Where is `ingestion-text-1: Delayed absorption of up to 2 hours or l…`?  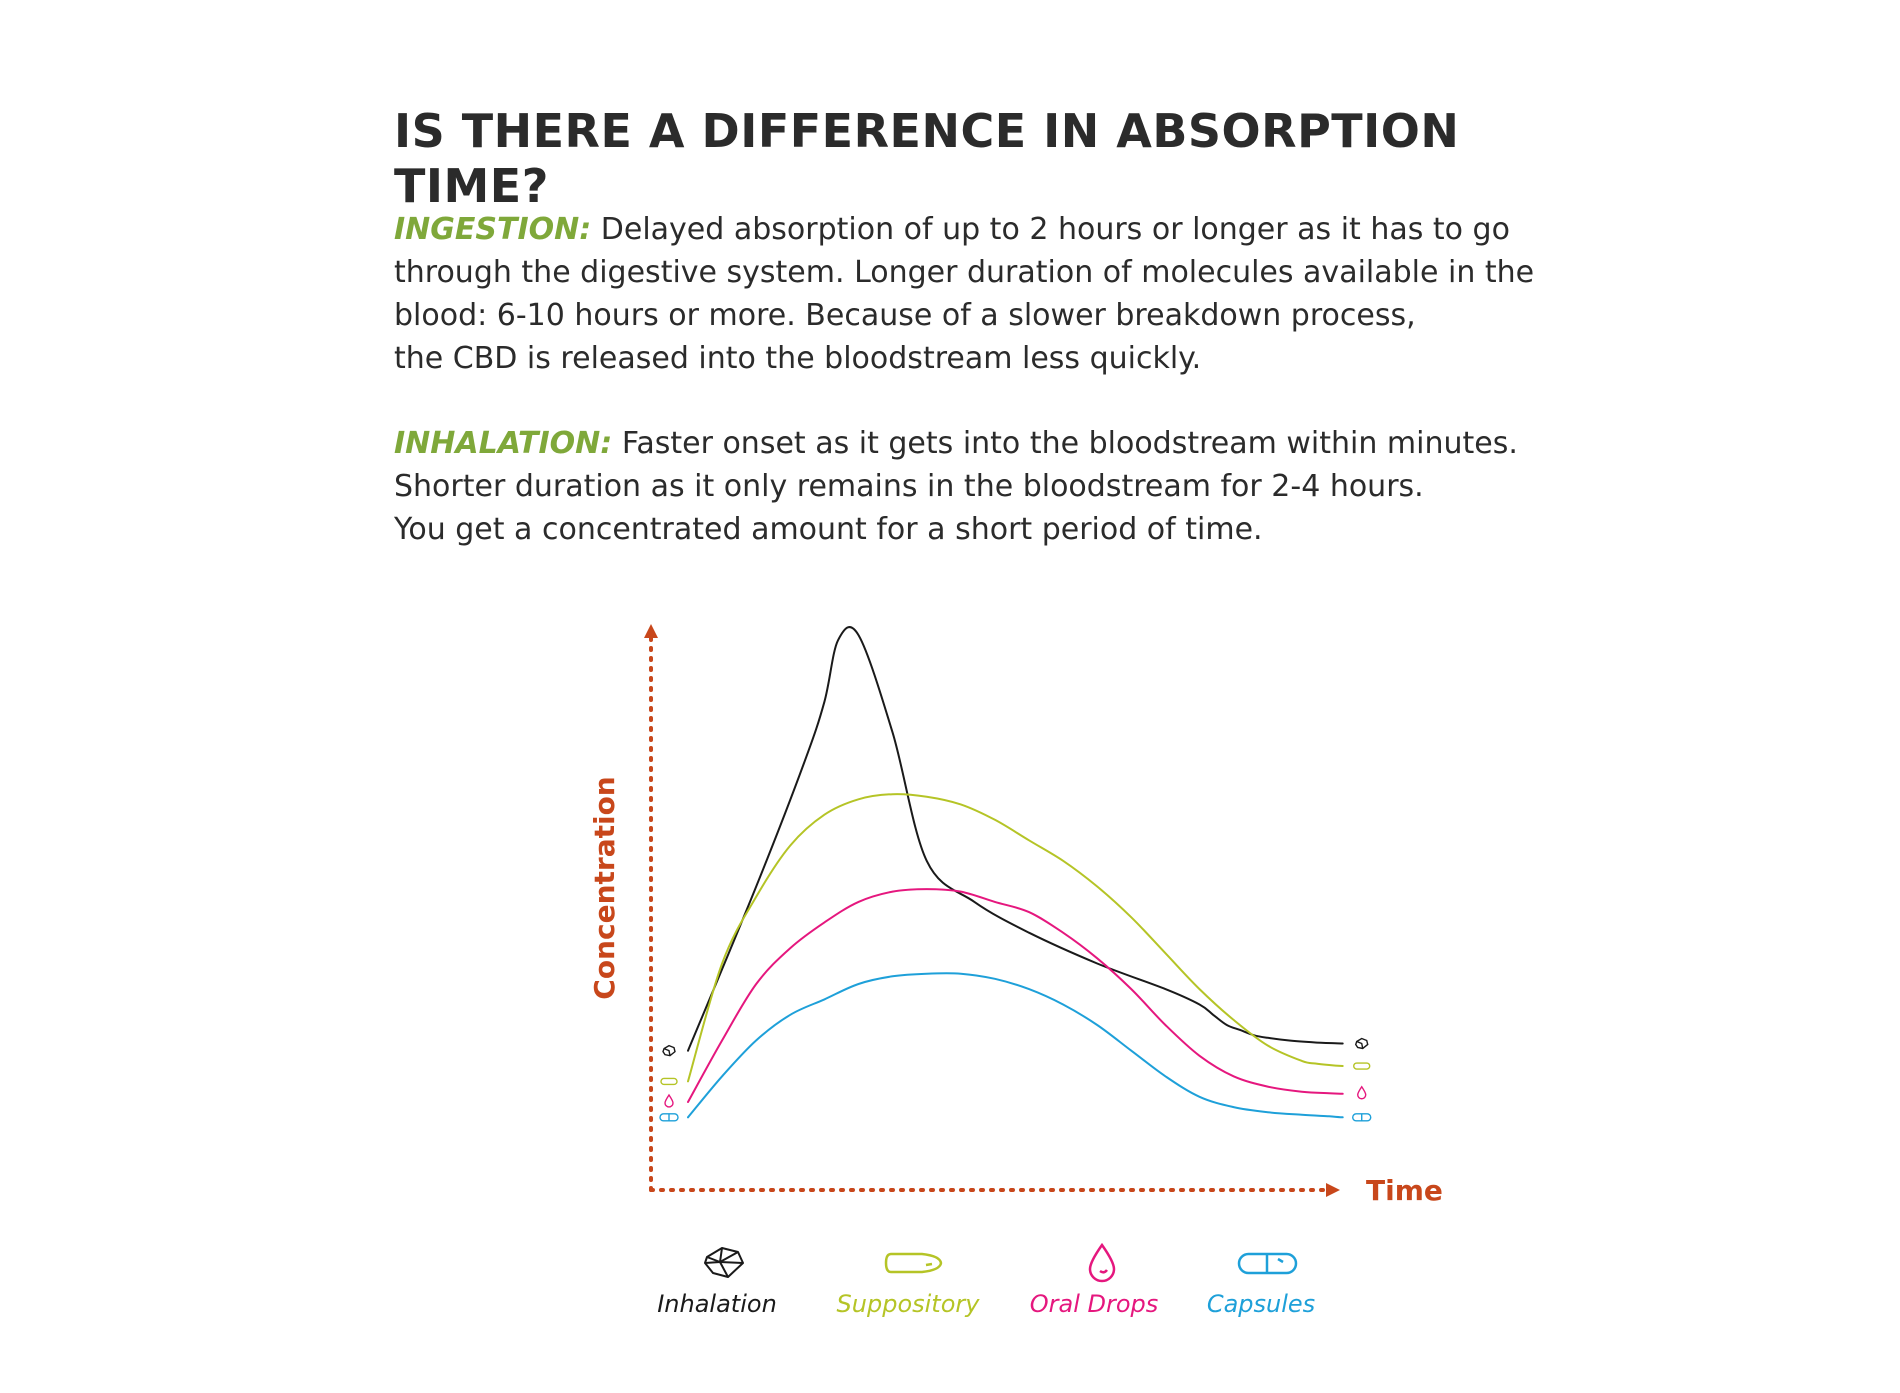
ingestion-text-1: Delayed absorption of up to 2 hours or l… is located at coordinates (1055, 229).